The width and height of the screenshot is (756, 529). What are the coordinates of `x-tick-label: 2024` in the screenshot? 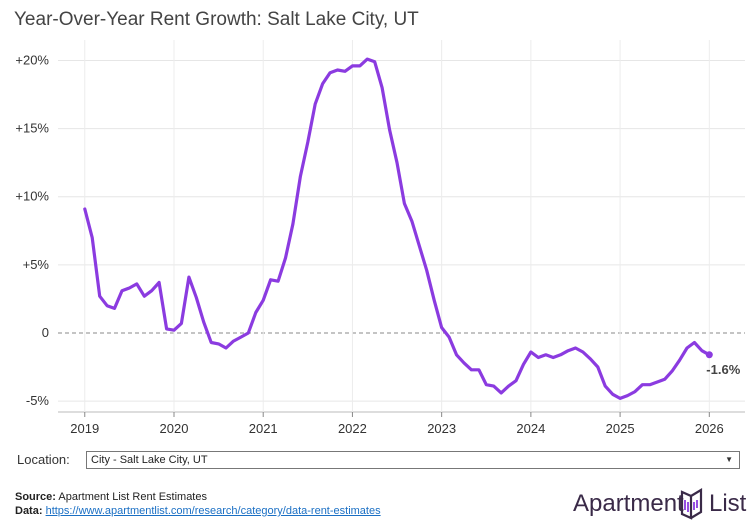 It's located at (530, 428).